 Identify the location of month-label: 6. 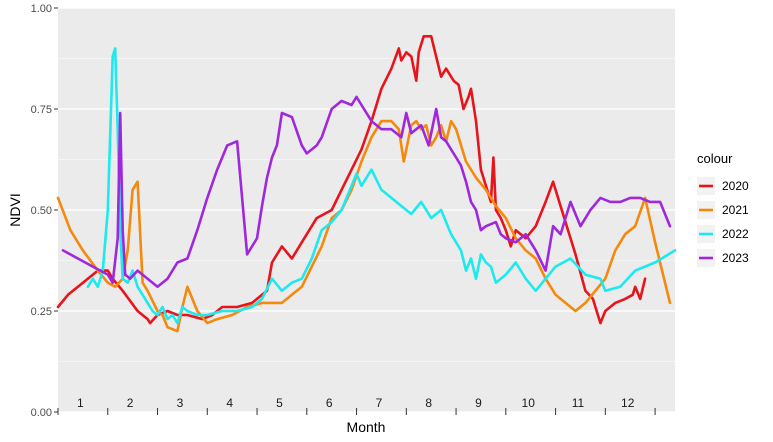
(329, 403).